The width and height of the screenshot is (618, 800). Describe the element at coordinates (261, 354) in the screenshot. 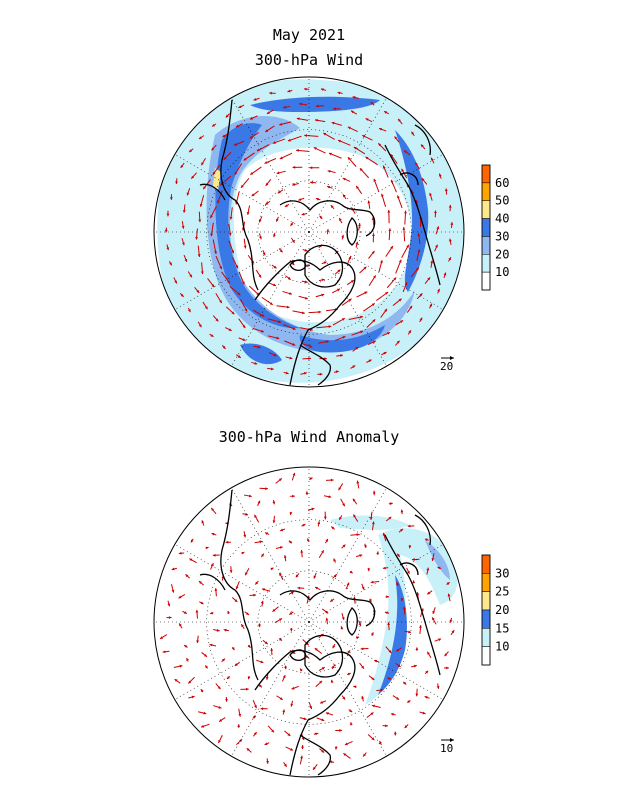

I see `wind-jet-southwest` at that location.